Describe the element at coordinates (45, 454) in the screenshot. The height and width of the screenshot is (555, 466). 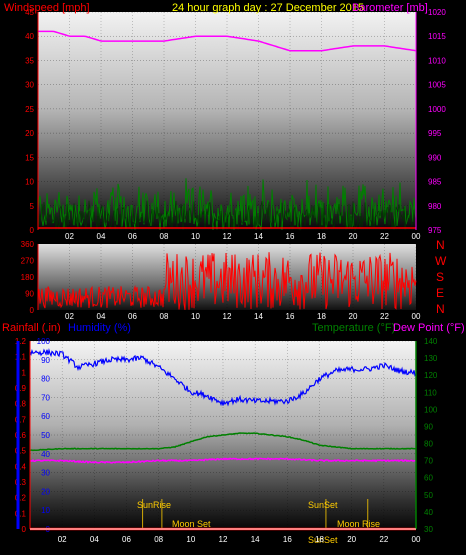
I see `humidity-tick-label: 40` at that location.